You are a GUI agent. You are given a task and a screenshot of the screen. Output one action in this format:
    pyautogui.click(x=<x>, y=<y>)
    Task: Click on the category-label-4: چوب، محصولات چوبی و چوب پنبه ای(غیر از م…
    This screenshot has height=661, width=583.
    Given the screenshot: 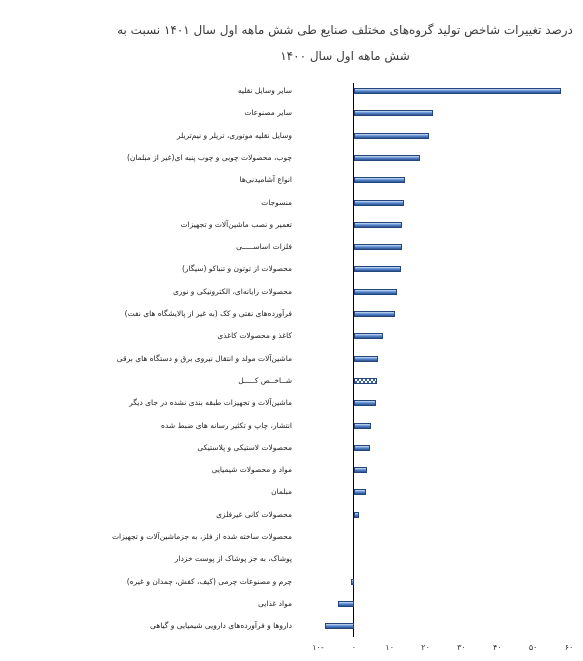 What is the action you would take?
    pyautogui.click(x=209, y=157)
    